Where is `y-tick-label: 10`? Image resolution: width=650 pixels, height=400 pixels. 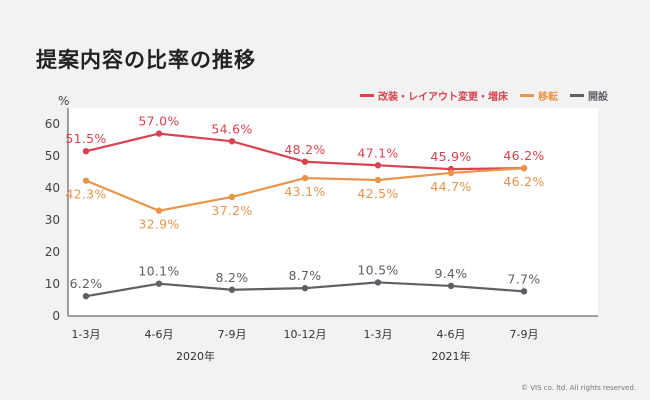
y-tick-label: 10 is located at coordinates (52, 284).